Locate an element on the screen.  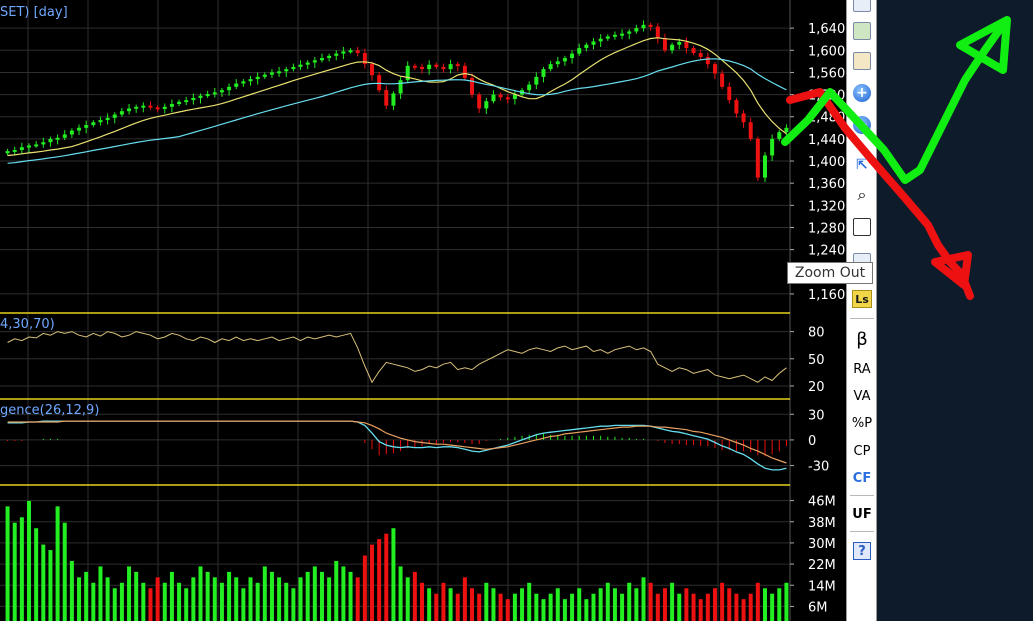
volume-panel is located at coordinates (397, 560).